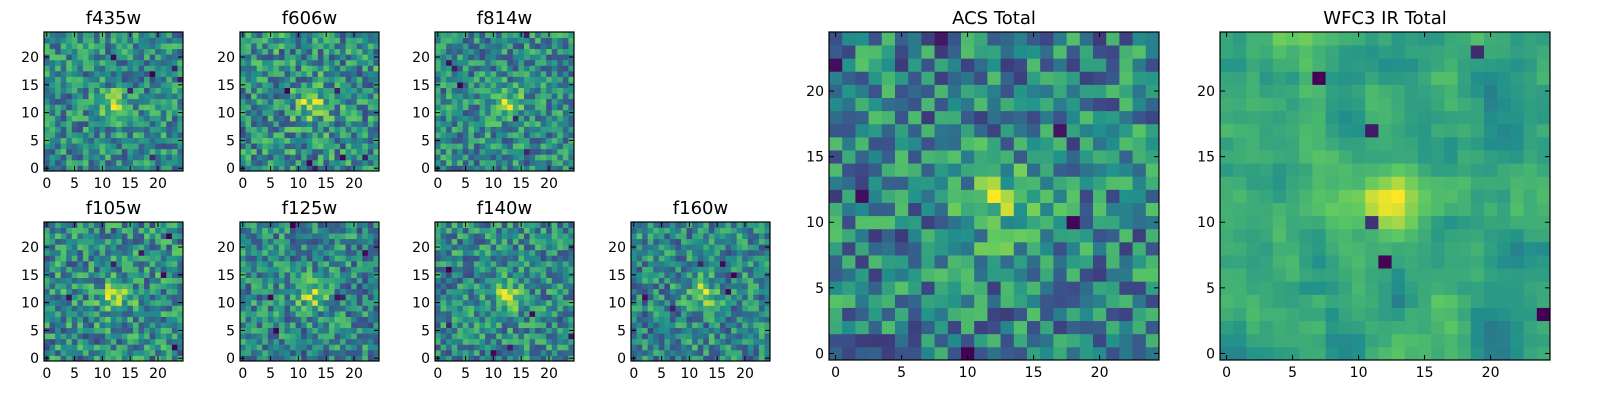 This screenshot has height=400, width=1600. What do you see at coordinates (242, 374) in the screenshot?
I see `x-tick-label: 0` at bounding box center [242, 374].